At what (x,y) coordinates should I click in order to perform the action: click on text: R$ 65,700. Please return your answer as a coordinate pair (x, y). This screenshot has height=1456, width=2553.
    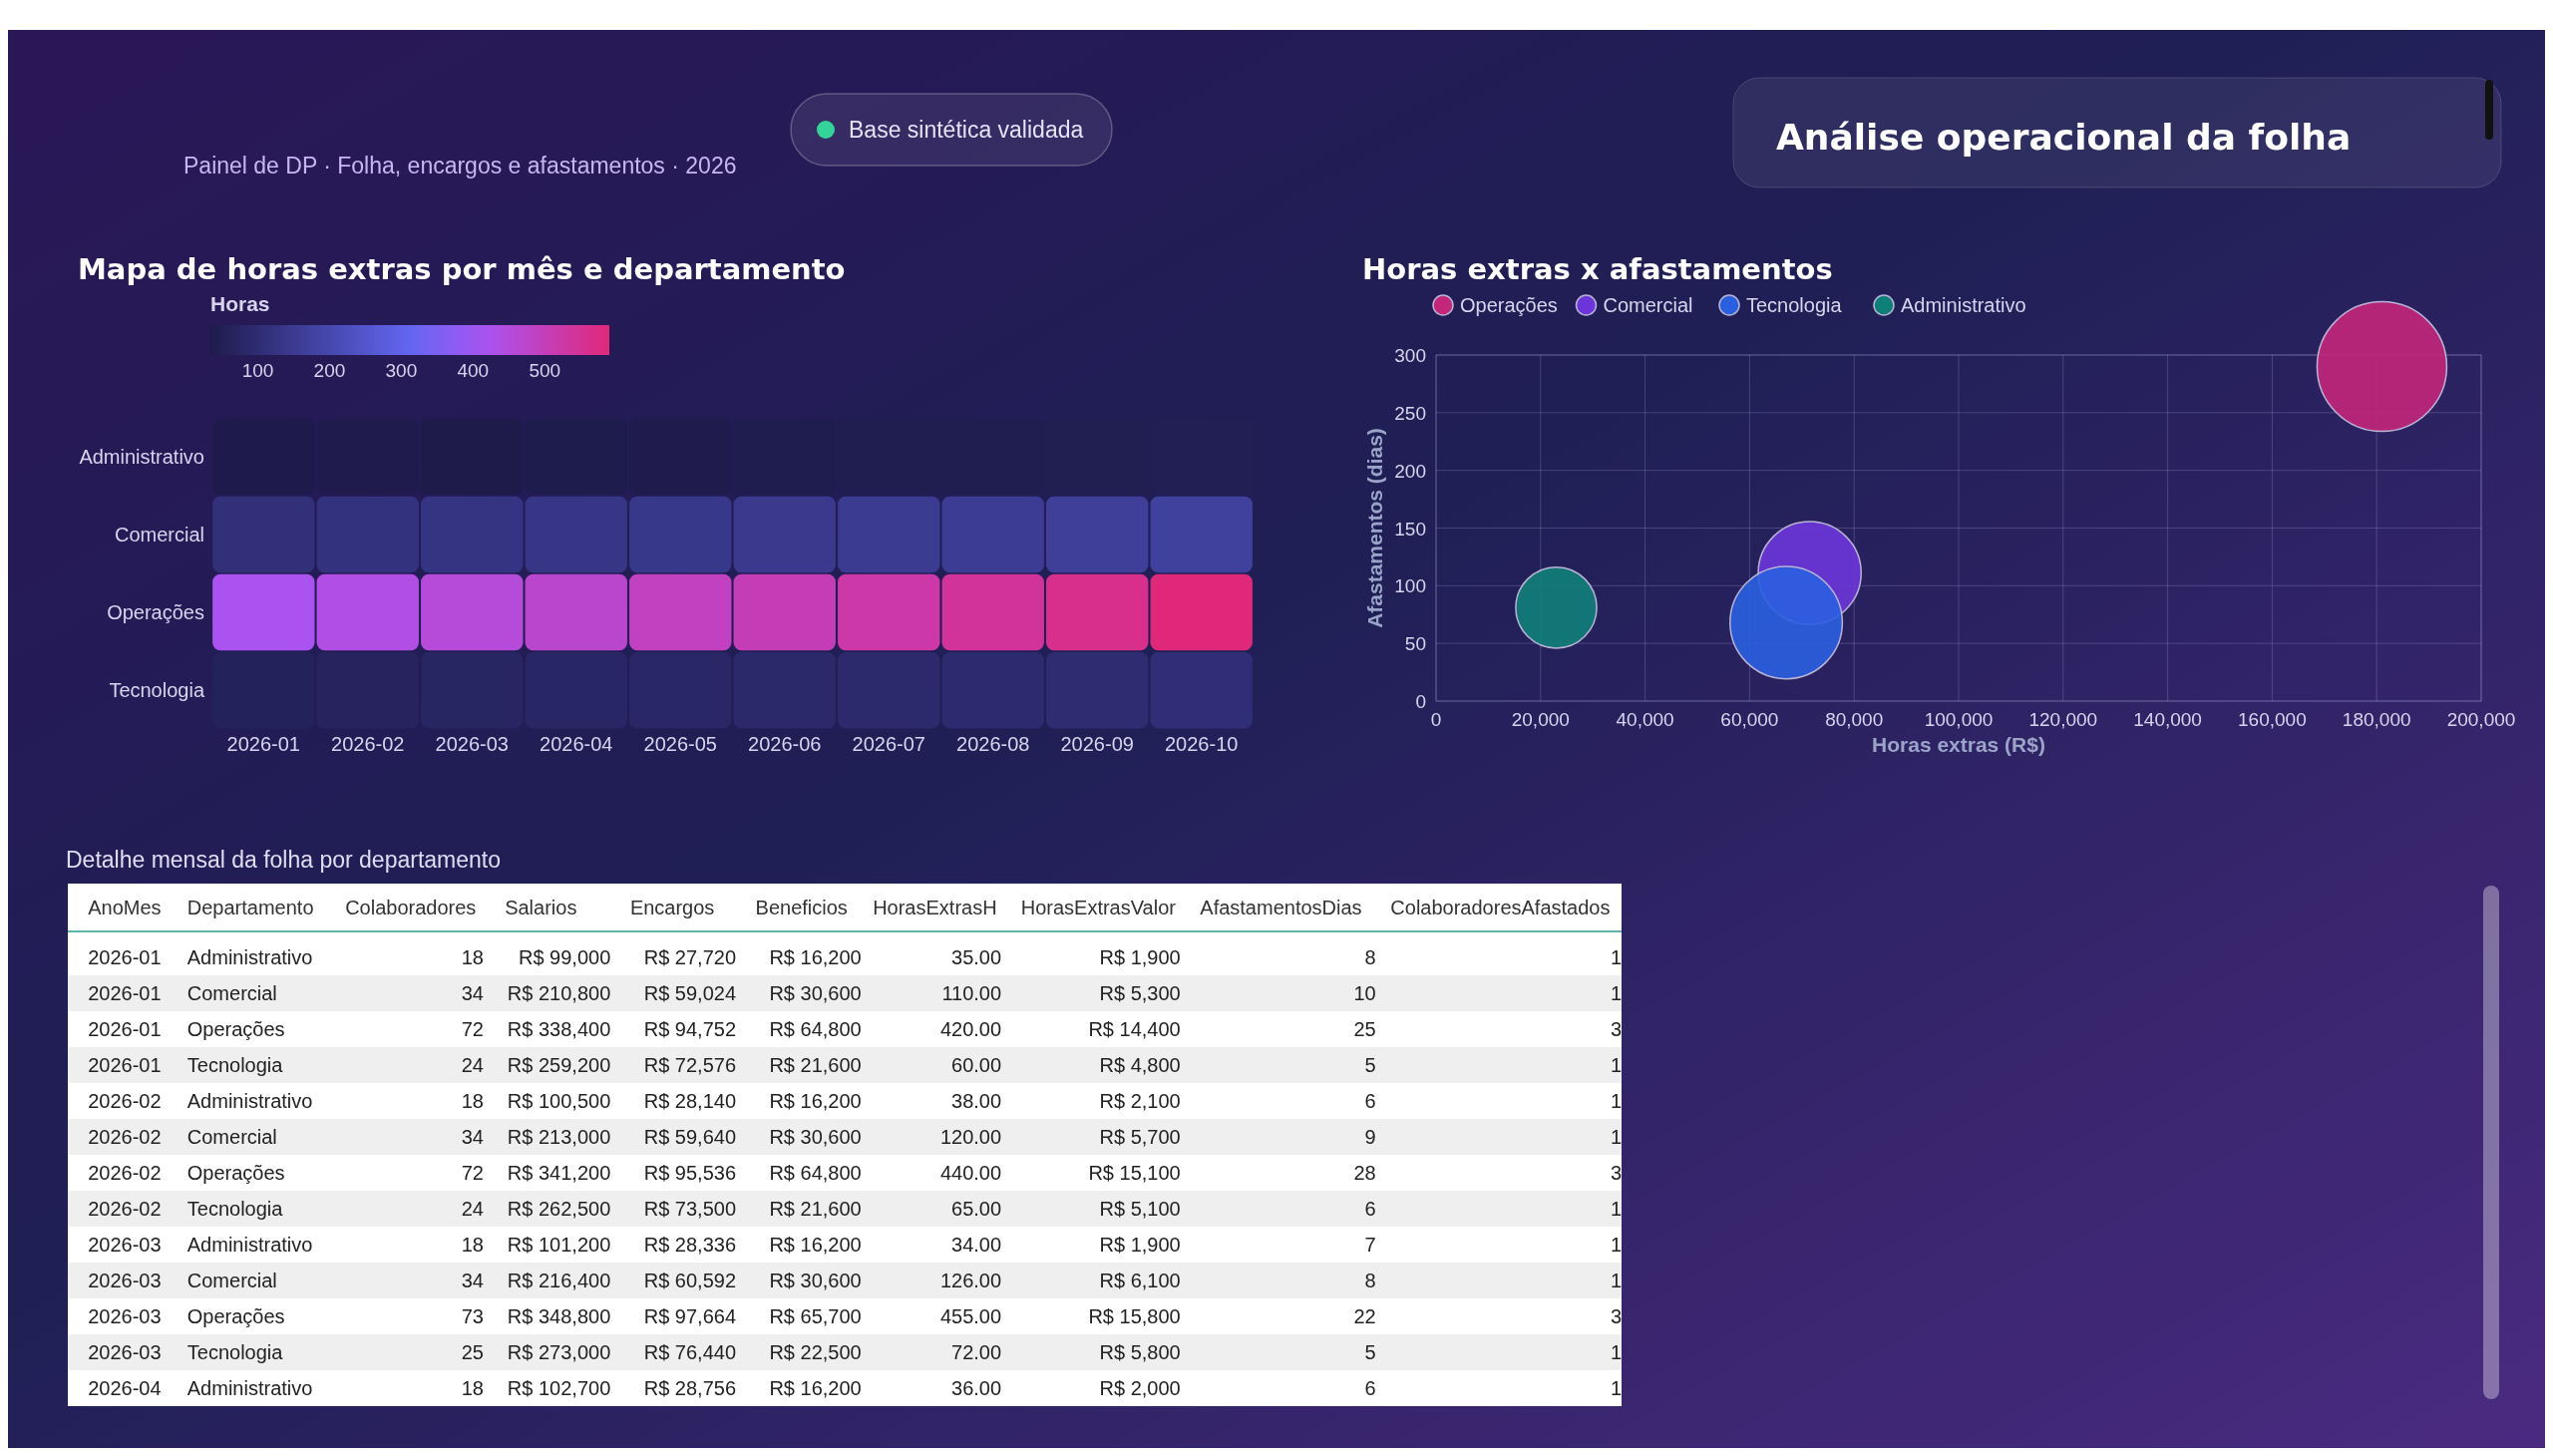
    Looking at the image, I should click on (816, 1316).